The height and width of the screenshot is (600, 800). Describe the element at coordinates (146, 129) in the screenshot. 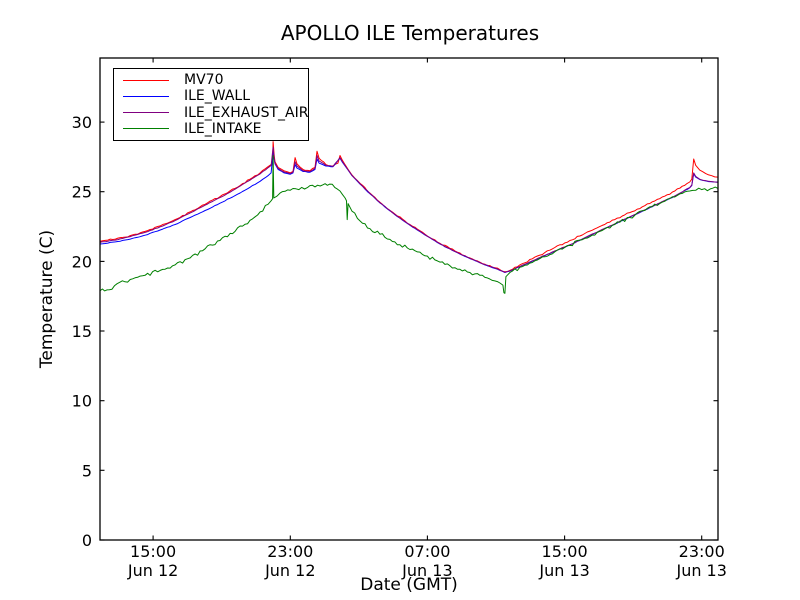

I see `legend-line-ile-intake` at that location.